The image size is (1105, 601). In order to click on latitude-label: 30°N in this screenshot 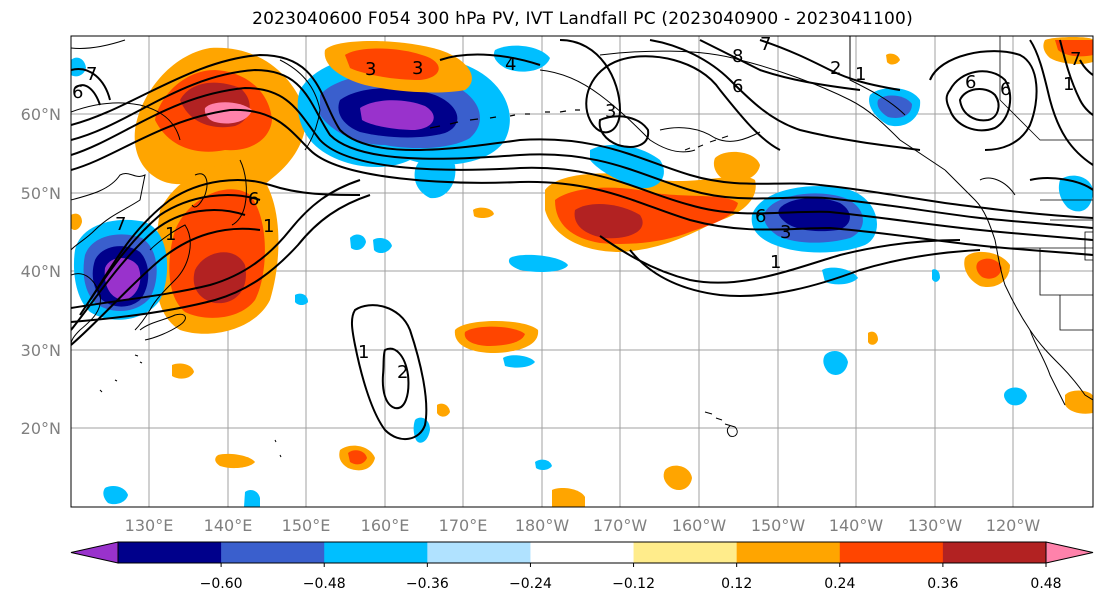, I will do `click(41, 350)`.